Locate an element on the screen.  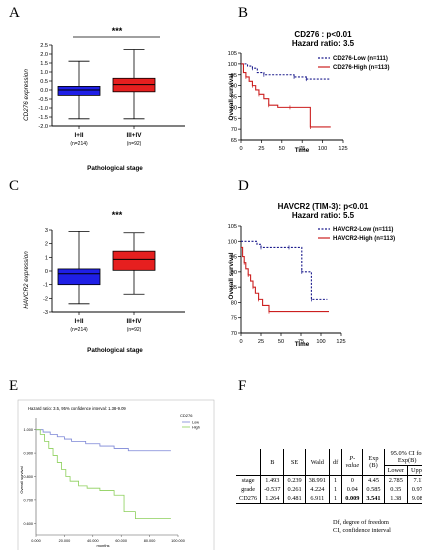
xlabel-b: Time is located at coordinates (302, 150).